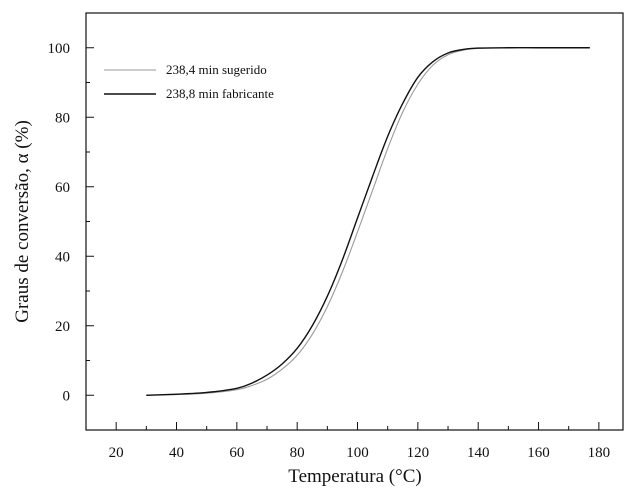  Describe the element at coordinates (599, 453) in the screenshot. I see `x-tick-label: 180` at that location.